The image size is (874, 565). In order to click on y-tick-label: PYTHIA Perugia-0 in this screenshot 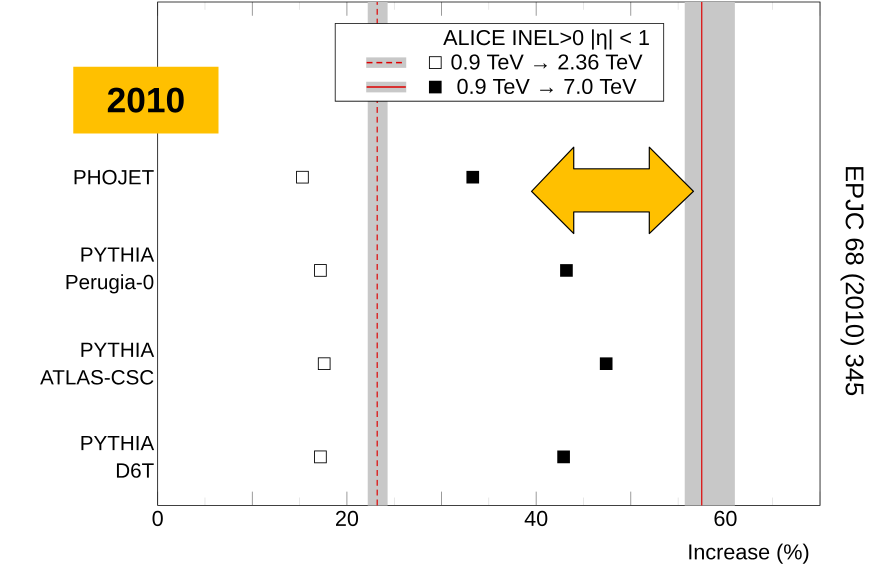, I will do `click(110, 270)`.